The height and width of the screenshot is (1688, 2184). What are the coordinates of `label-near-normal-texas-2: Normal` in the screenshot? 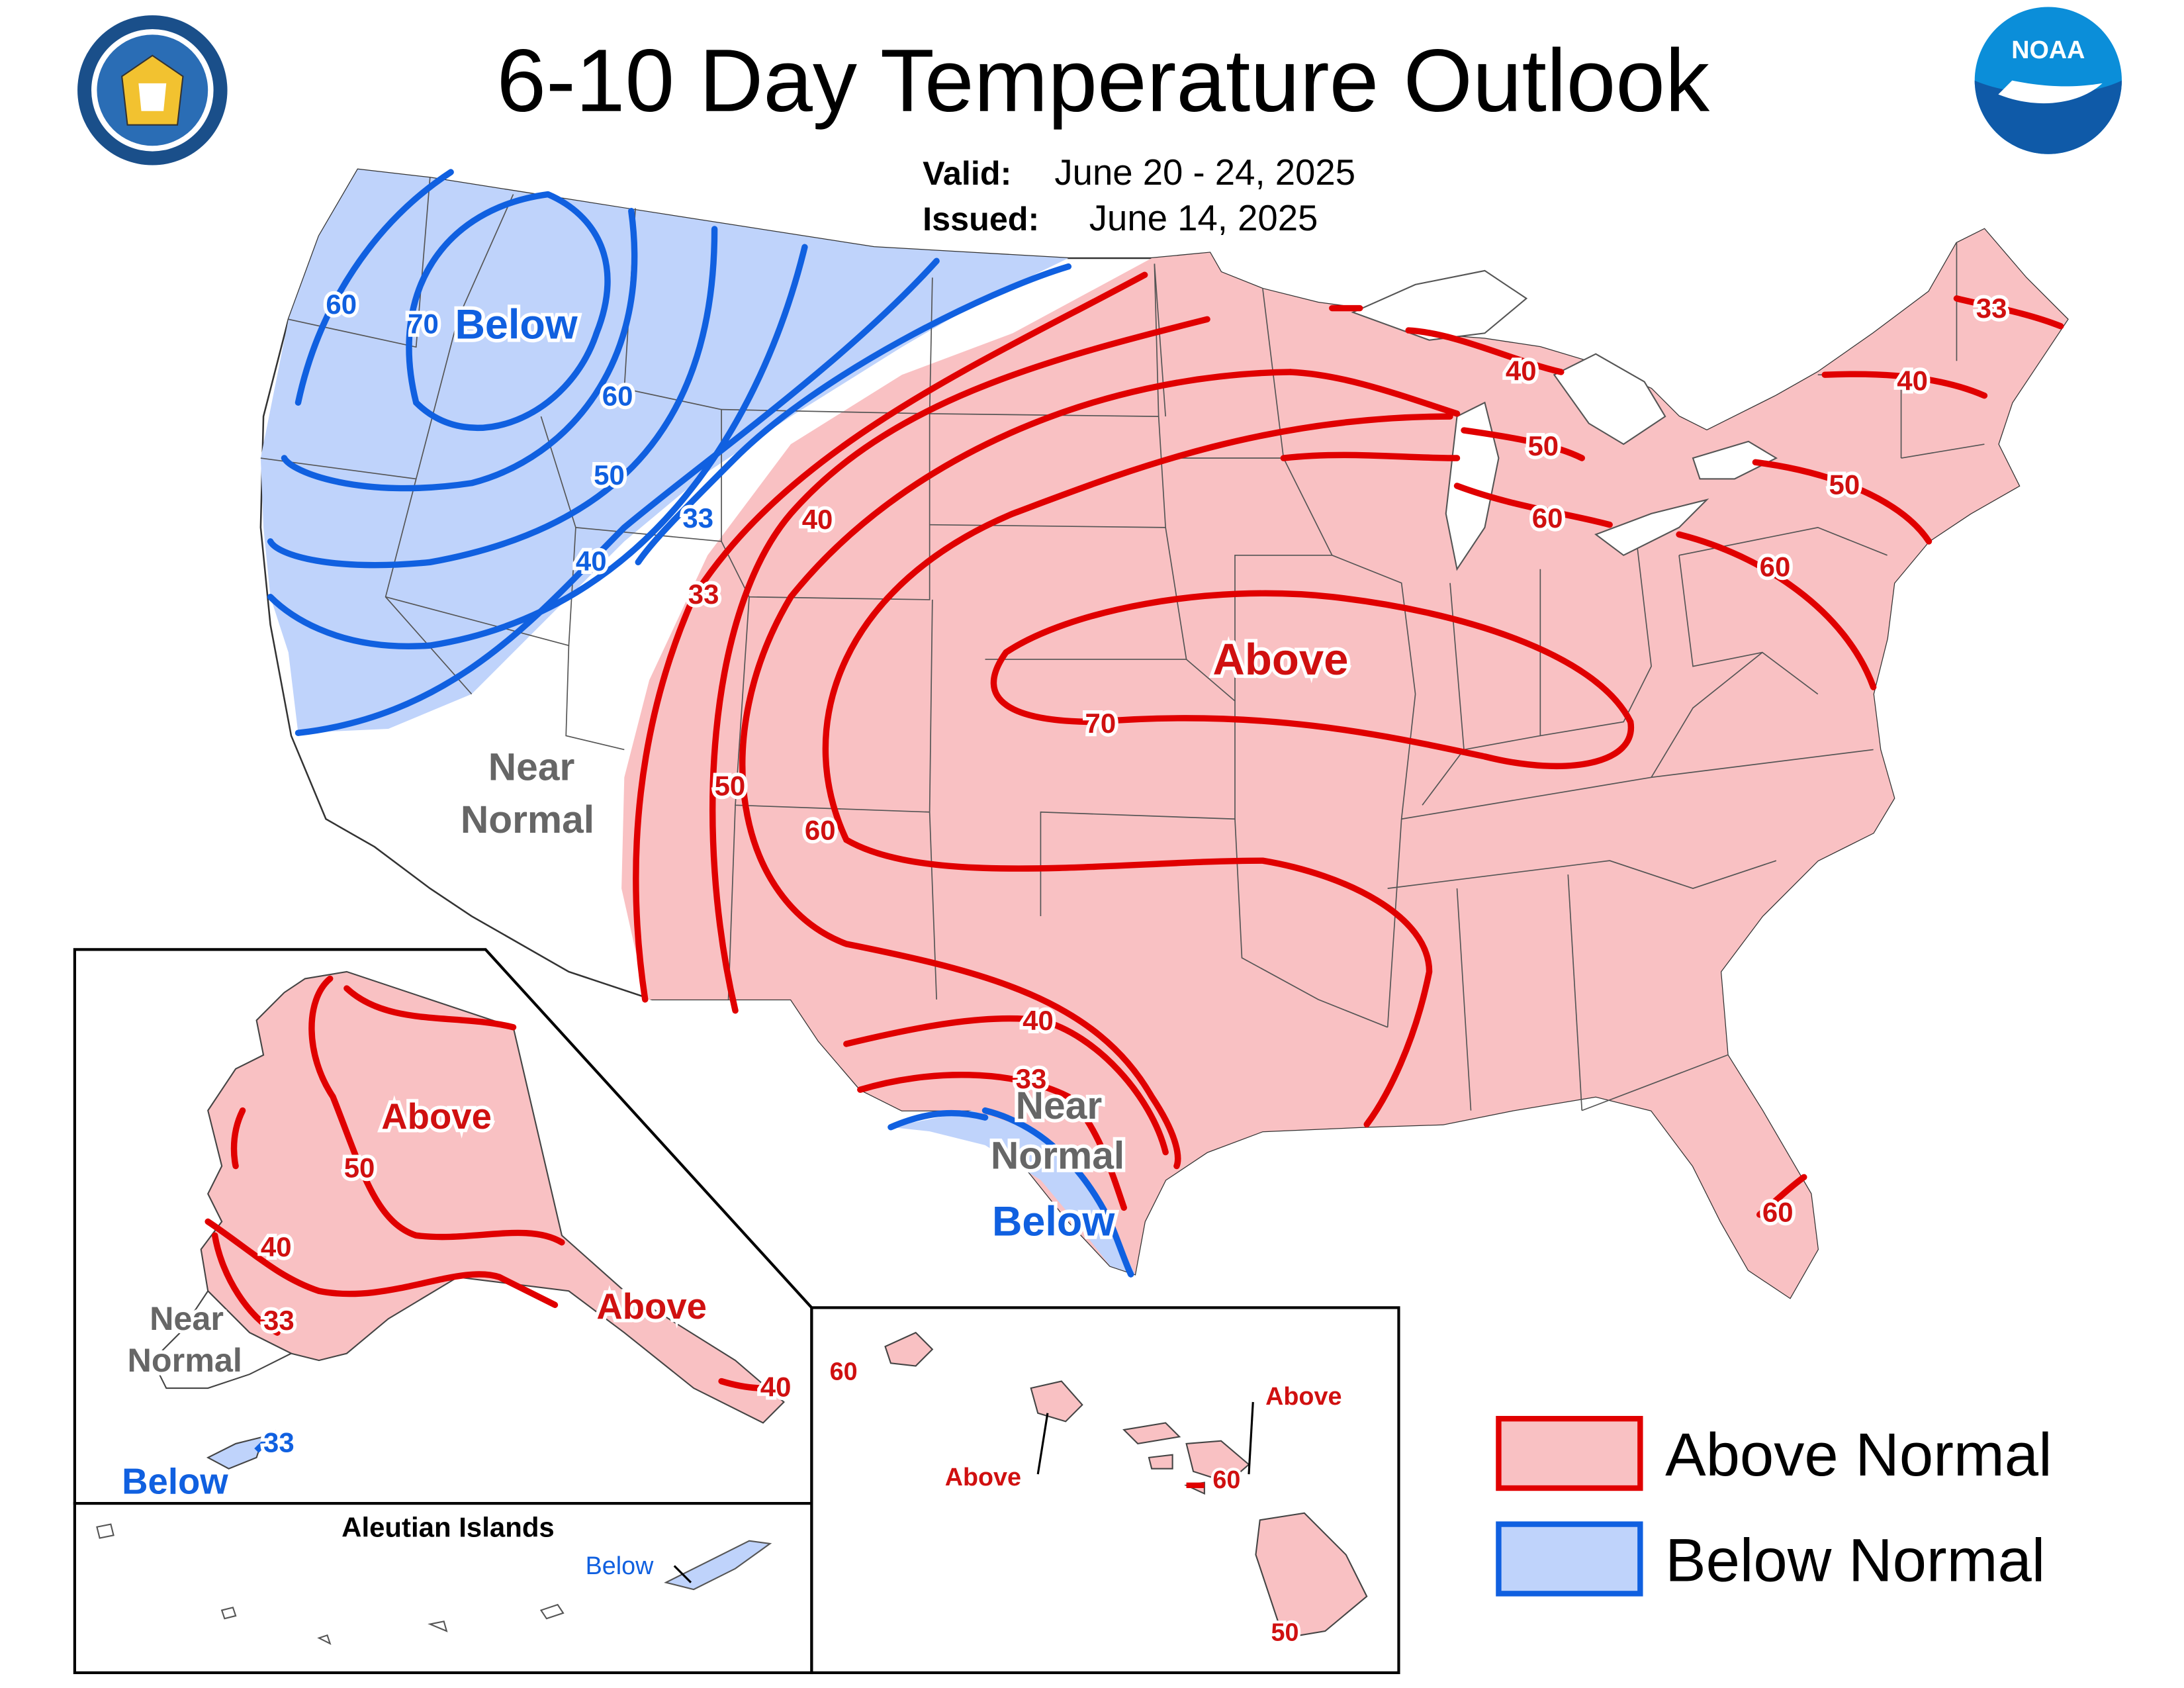 It's located at (1057, 1156).